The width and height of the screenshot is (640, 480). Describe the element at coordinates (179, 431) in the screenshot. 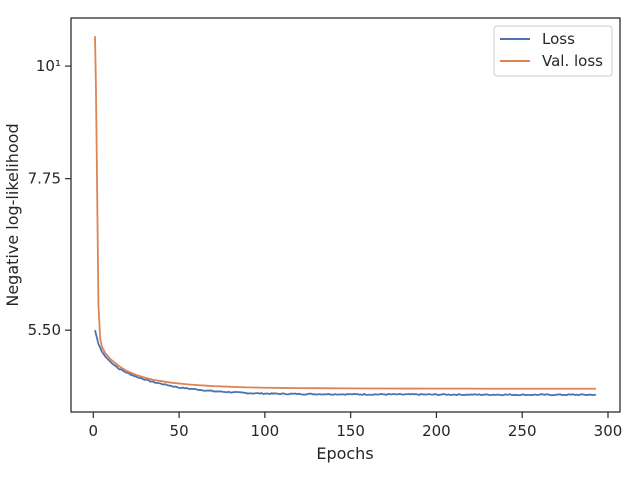

I see `x-tick-label: 50` at that location.